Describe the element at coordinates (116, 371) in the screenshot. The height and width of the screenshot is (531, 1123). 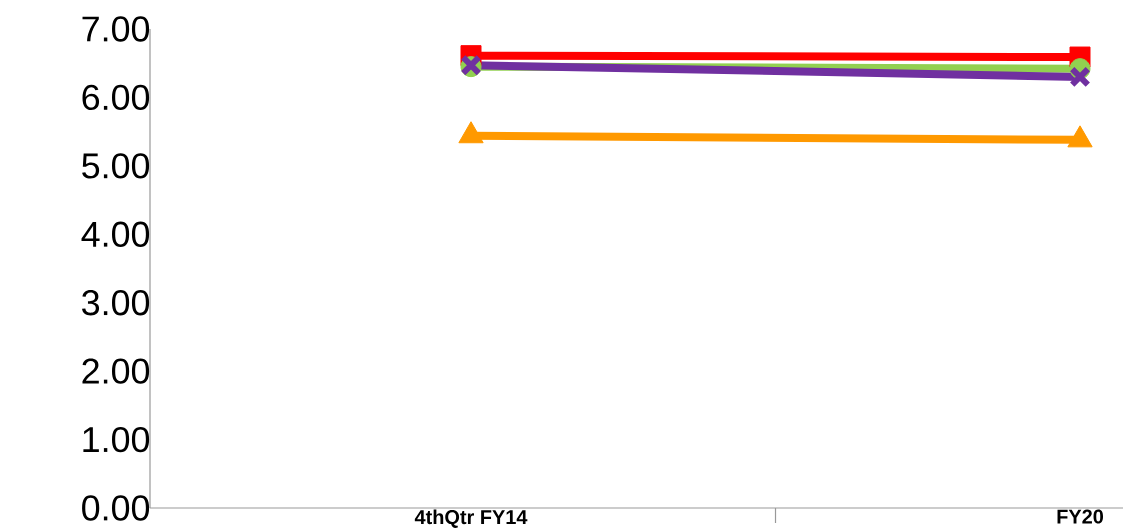
I see `y-tick-label: 2.00` at that location.